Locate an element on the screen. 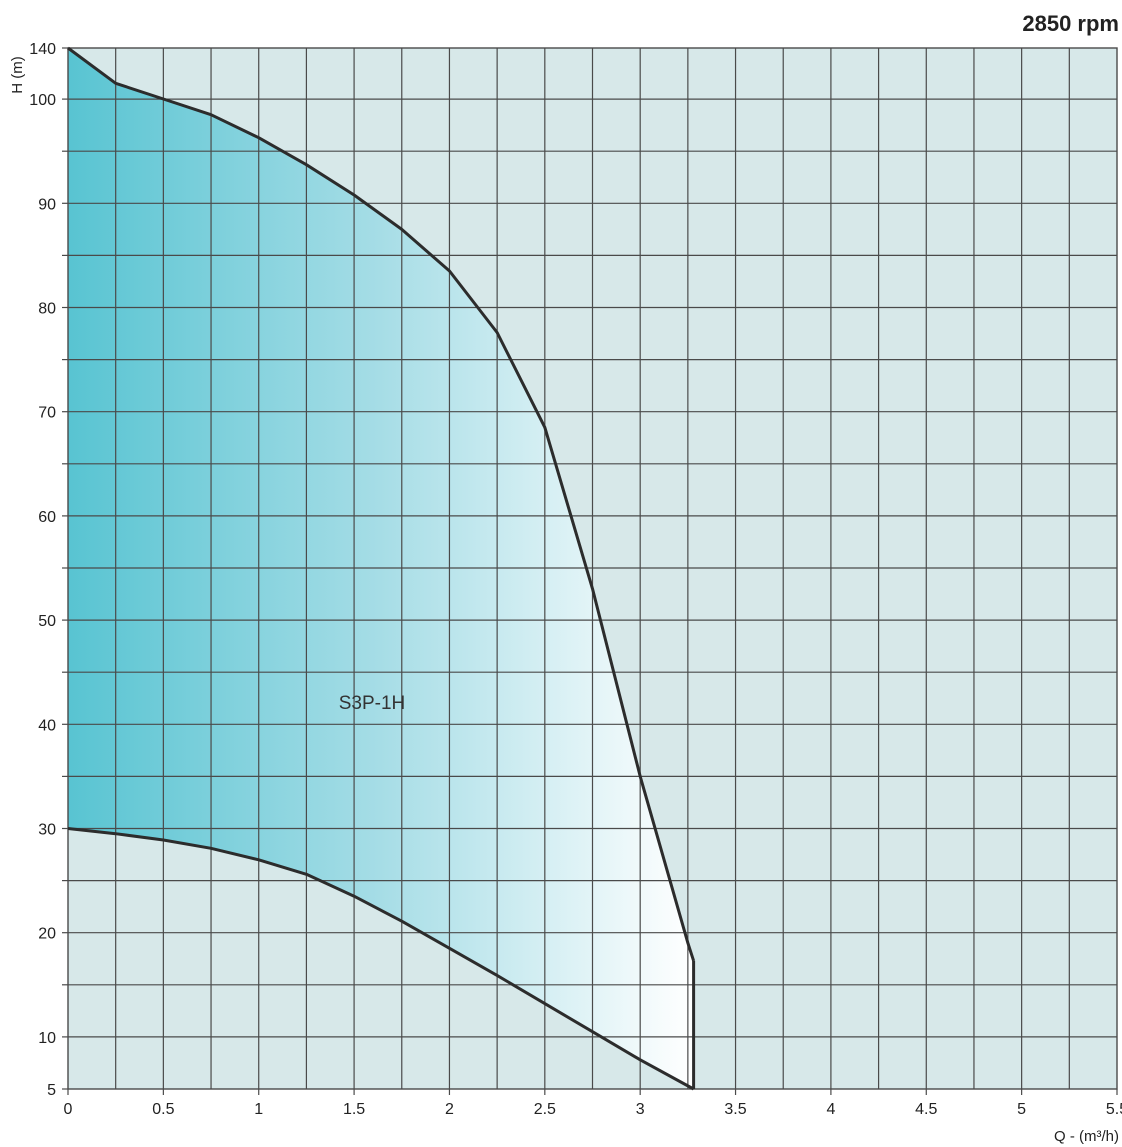 The height and width of the screenshot is (1147, 1122). y-tick-label: 10 is located at coordinates (47, 1038).